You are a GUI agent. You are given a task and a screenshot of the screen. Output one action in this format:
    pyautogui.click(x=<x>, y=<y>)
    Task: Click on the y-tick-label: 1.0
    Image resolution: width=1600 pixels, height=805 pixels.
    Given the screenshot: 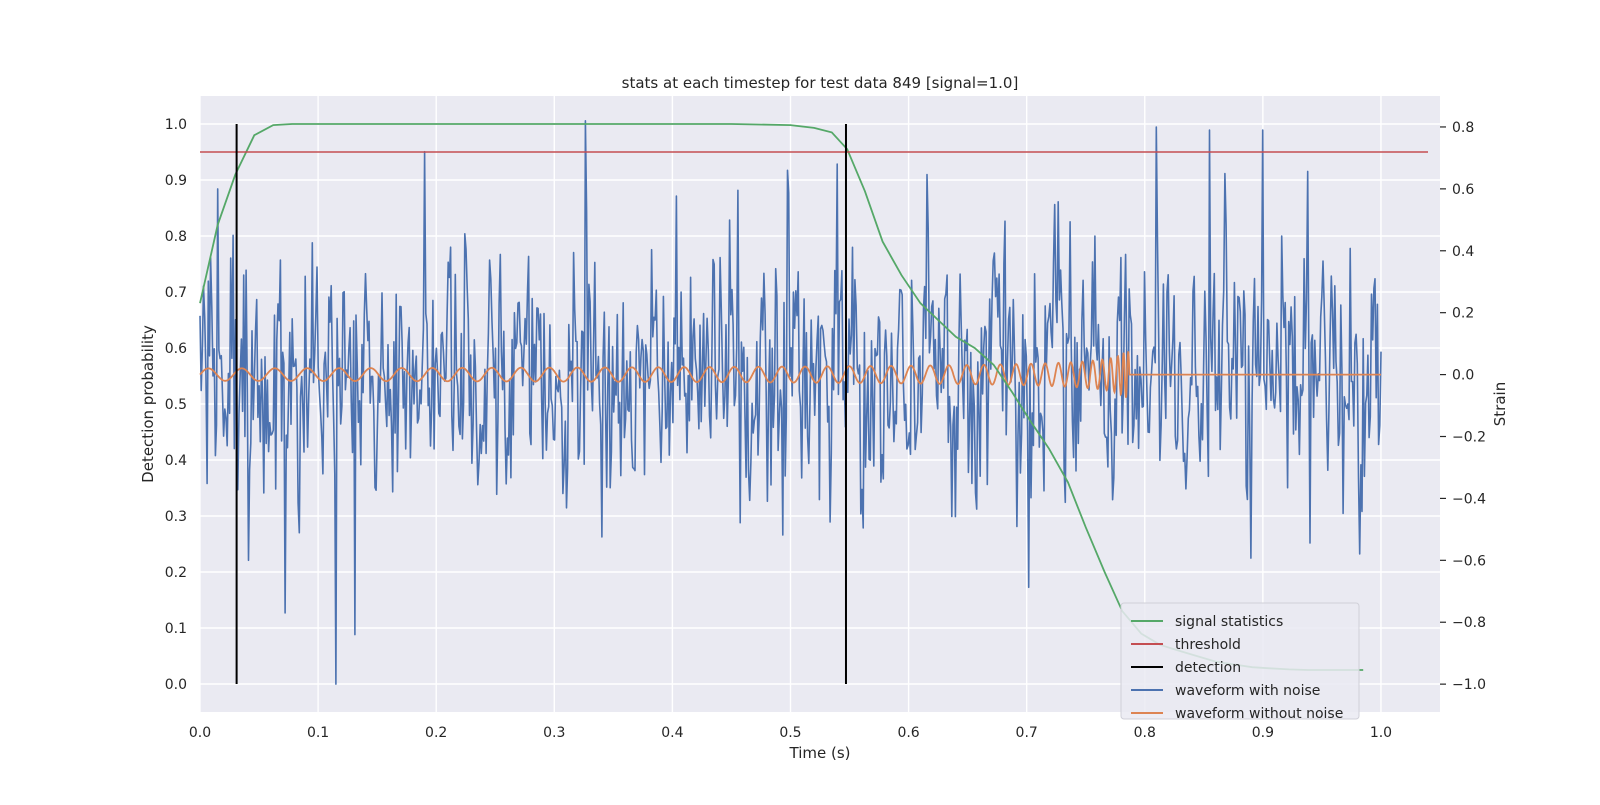 What is the action you would take?
    pyautogui.click(x=176, y=125)
    